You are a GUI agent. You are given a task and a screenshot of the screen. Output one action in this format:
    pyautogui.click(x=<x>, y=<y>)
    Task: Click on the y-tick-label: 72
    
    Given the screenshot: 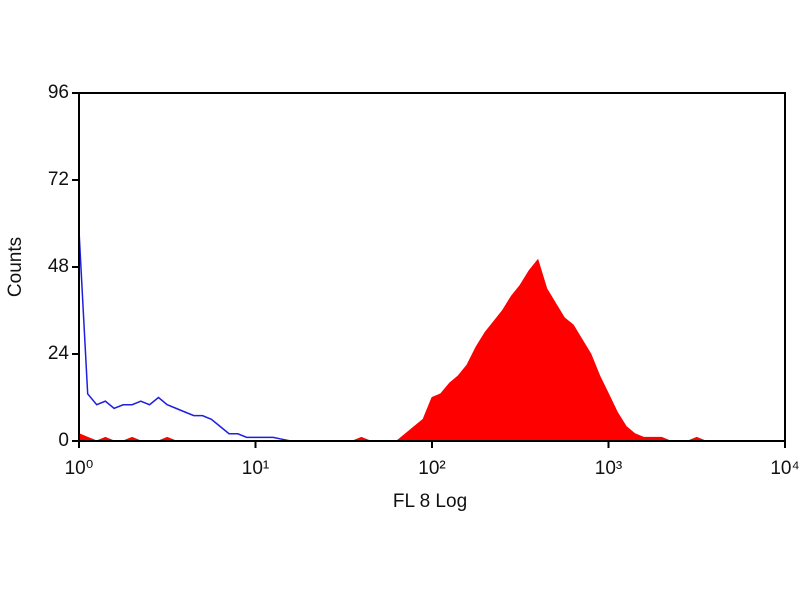 What is the action you would take?
    pyautogui.click(x=58, y=179)
    